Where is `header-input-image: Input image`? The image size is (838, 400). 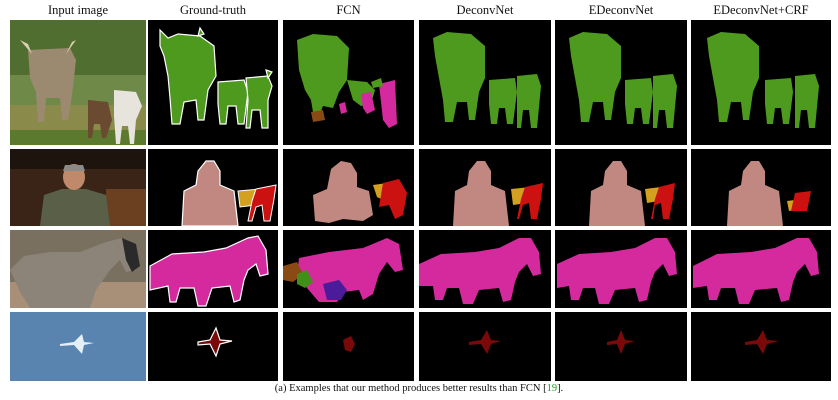 header-input-image: Input image is located at coordinates (78, 10).